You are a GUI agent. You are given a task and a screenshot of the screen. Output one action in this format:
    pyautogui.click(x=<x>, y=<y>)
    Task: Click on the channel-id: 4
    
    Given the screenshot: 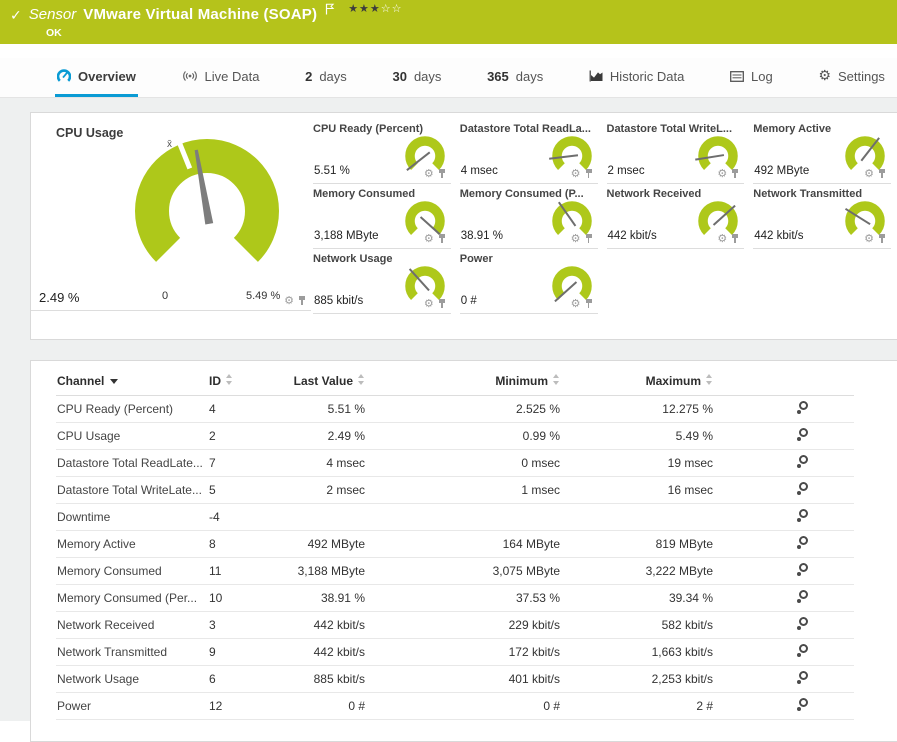 What is the action you would take?
    pyautogui.click(x=247, y=409)
    